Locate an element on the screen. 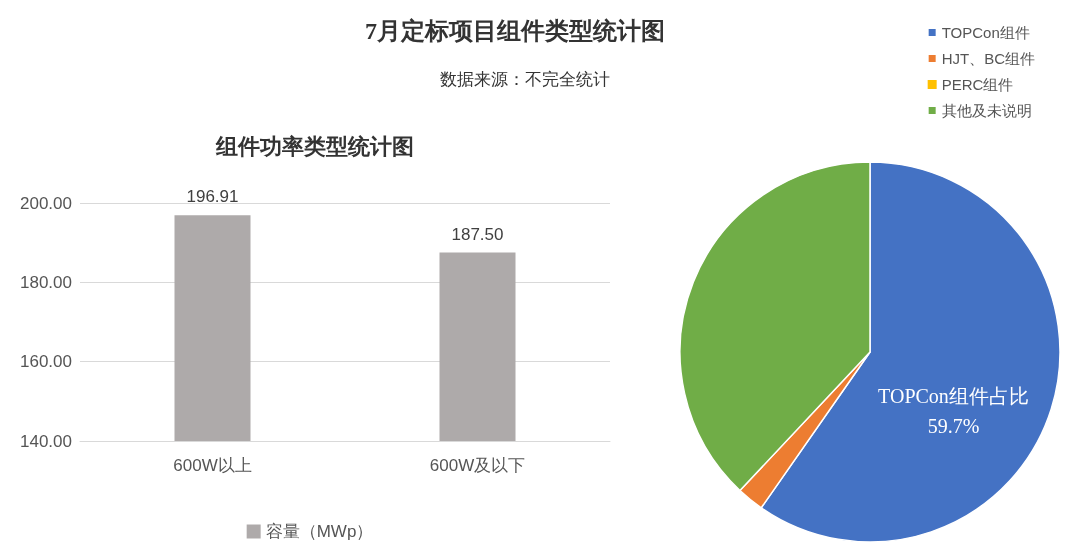  text: 196.91 is located at coordinates (212, 197).